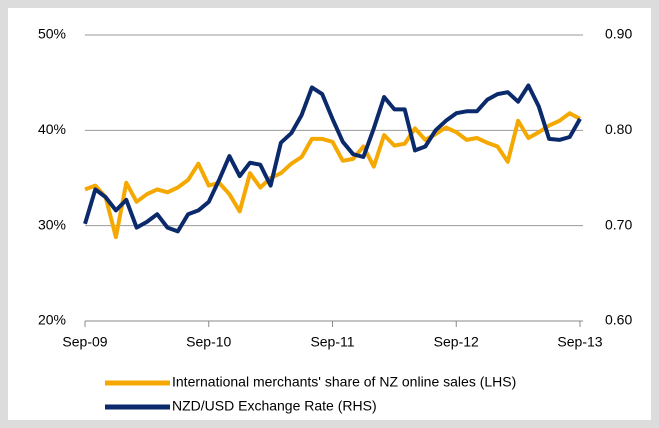 The width and height of the screenshot is (659, 428). I want to click on y2-tick-label: 0.90, so click(618, 34).